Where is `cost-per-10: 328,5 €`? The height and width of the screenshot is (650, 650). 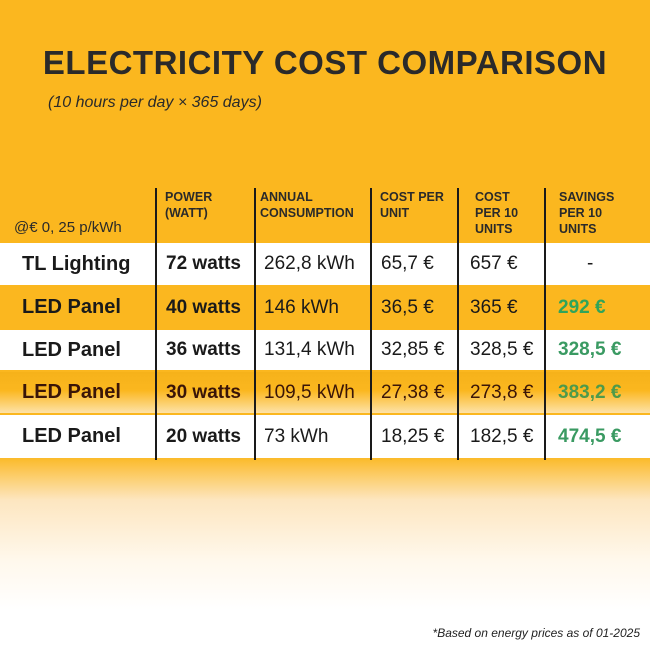 cost-per-10: 328,5 € is located at coordinates (502, 349).